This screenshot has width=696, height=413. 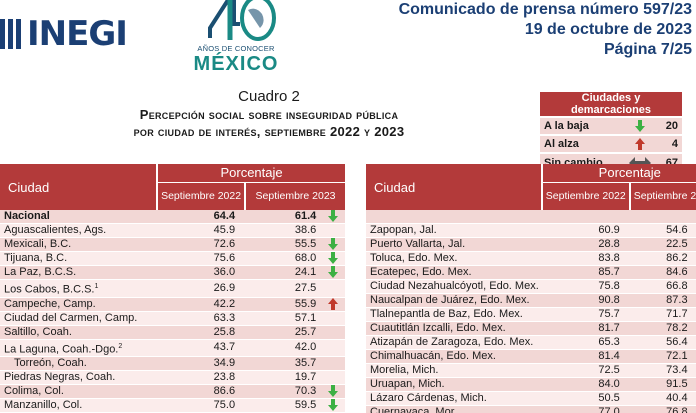 I want to click on footnote-marker: 1, so click(x=96, y=286).